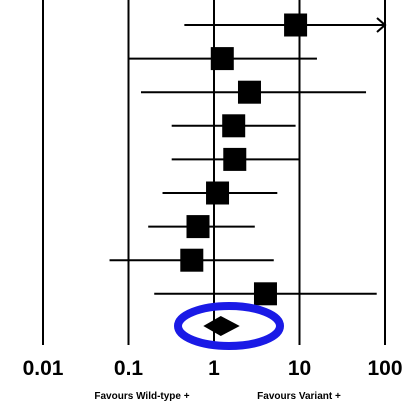  I want to click on favours-wild-type-label: Favours Wild-type +, so click(141, 396).